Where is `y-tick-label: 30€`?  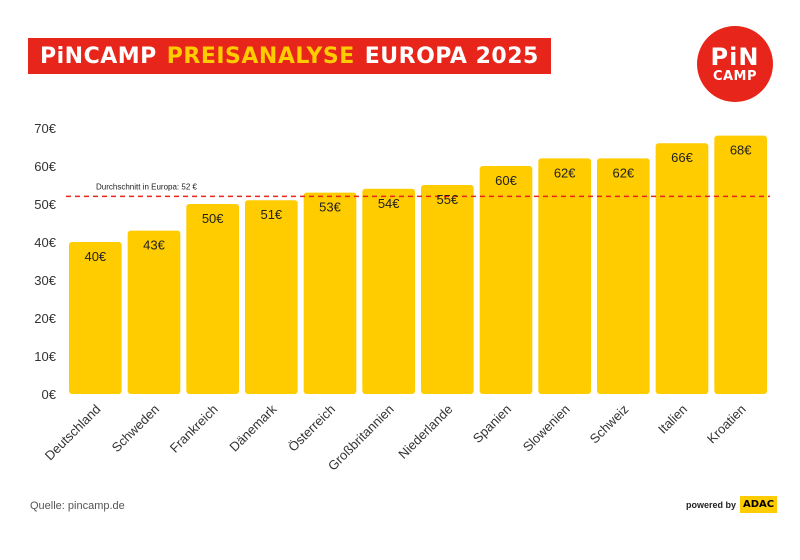
y-tick-label: 30€ is located at coordinates (45, 280).